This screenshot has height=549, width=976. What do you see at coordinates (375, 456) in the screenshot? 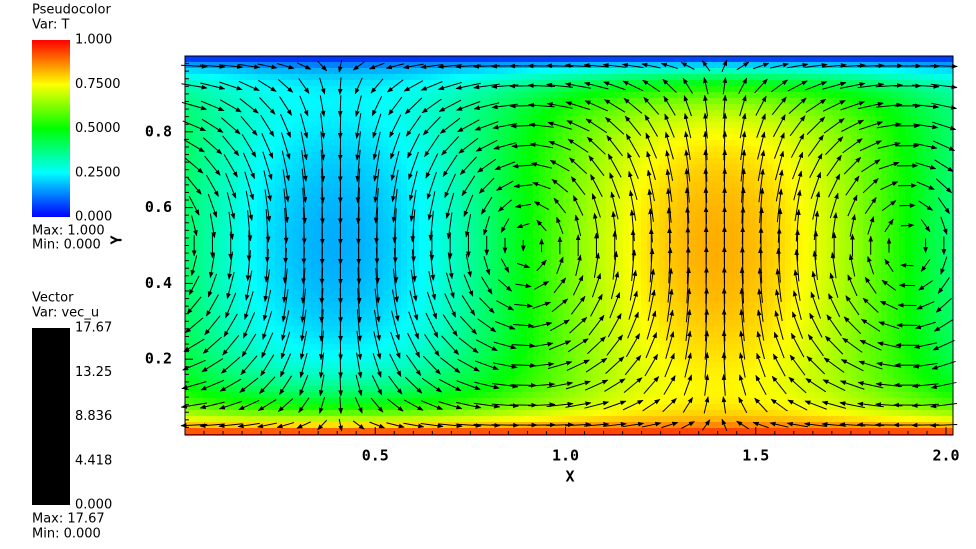
I see `x-tick-label: 0.5` at bounding box center [375, 456].